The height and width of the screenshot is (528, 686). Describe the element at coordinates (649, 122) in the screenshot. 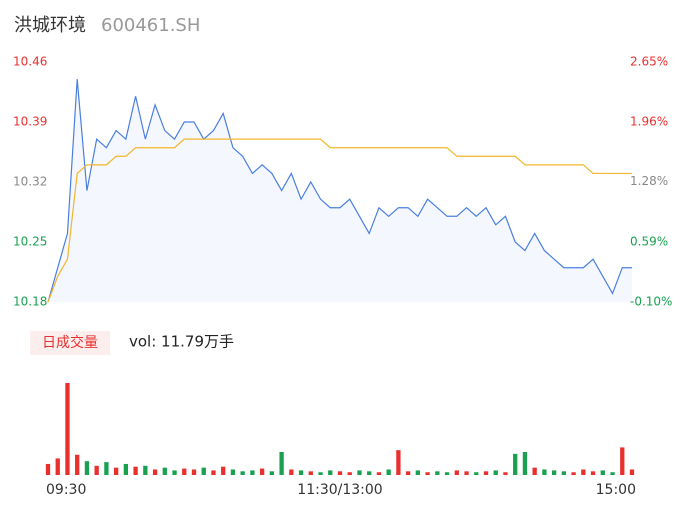

I see `y2-tick-label: 1.96%` at that location.